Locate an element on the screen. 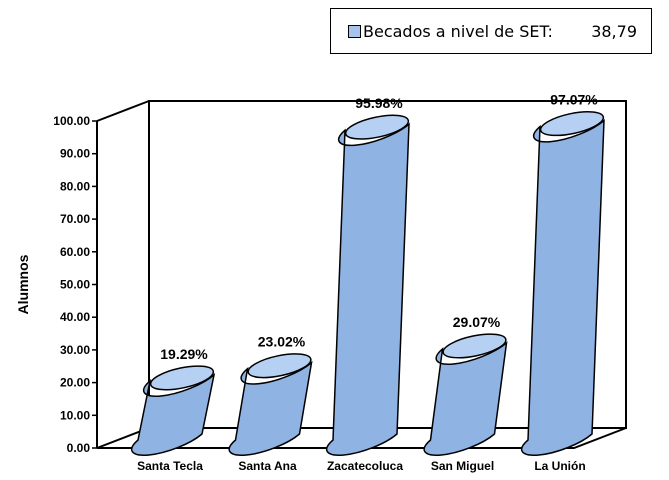  y-tick-label: 70.00 is located at coordinates (75, 219).